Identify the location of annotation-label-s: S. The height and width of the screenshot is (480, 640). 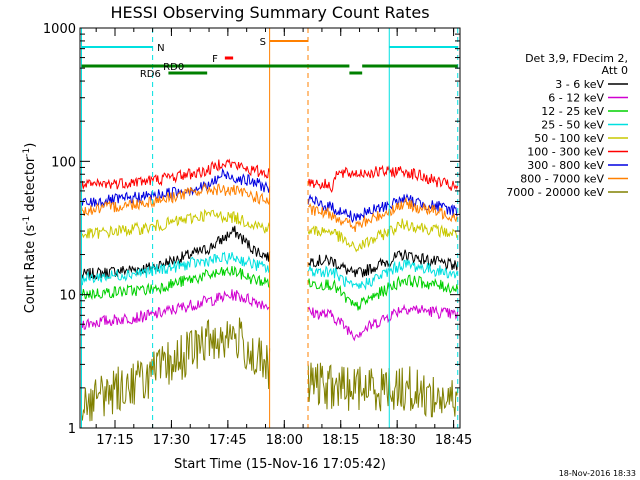
(263, 42).